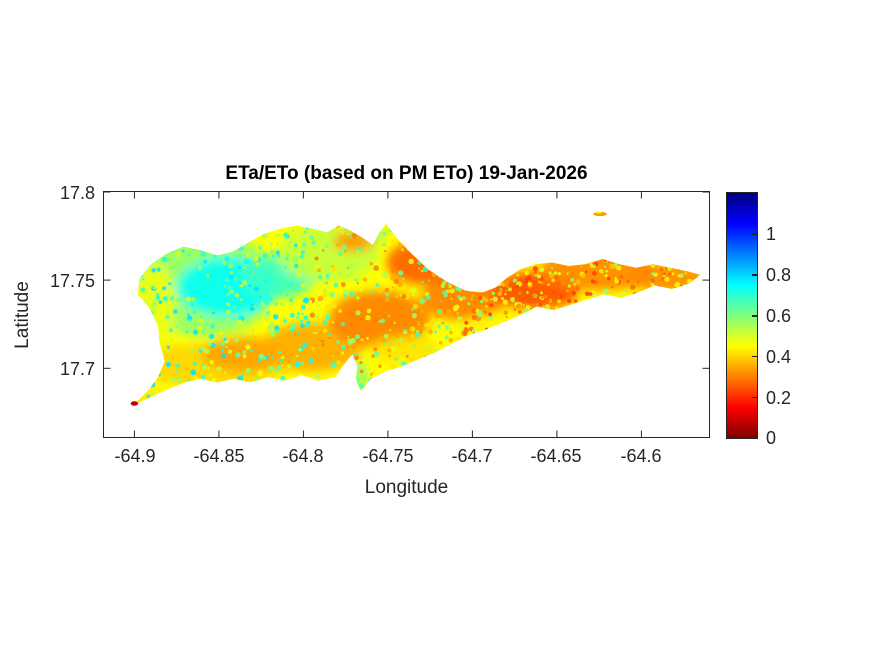 The width and height of the screenshot is (875, 656). What do you see at coordinates (556, 456) in the screenshot?
I see `x-tick-label: -64.65` at bounding box center [556, 456].